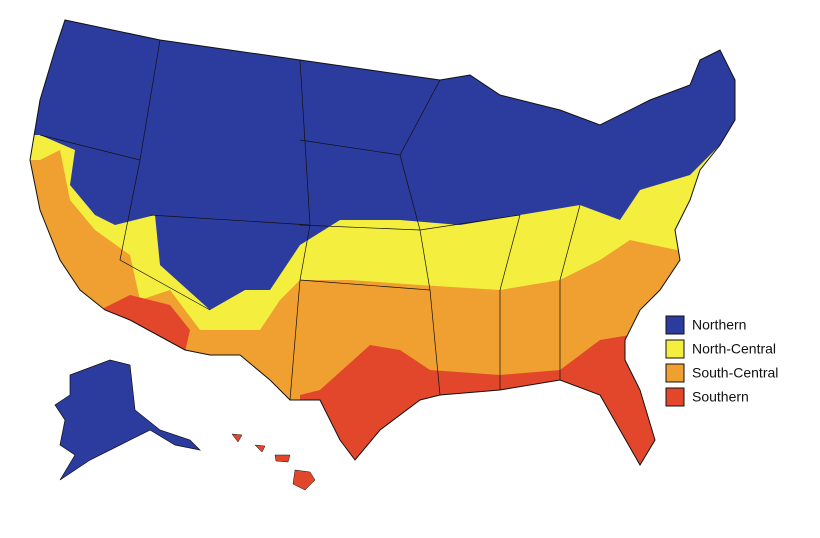 This screenshot has height=538, width=820. What do you see at coordinates (260, 448) in the screenshot?
I see `hawaii-oahu` at bounding box center [260, 448].